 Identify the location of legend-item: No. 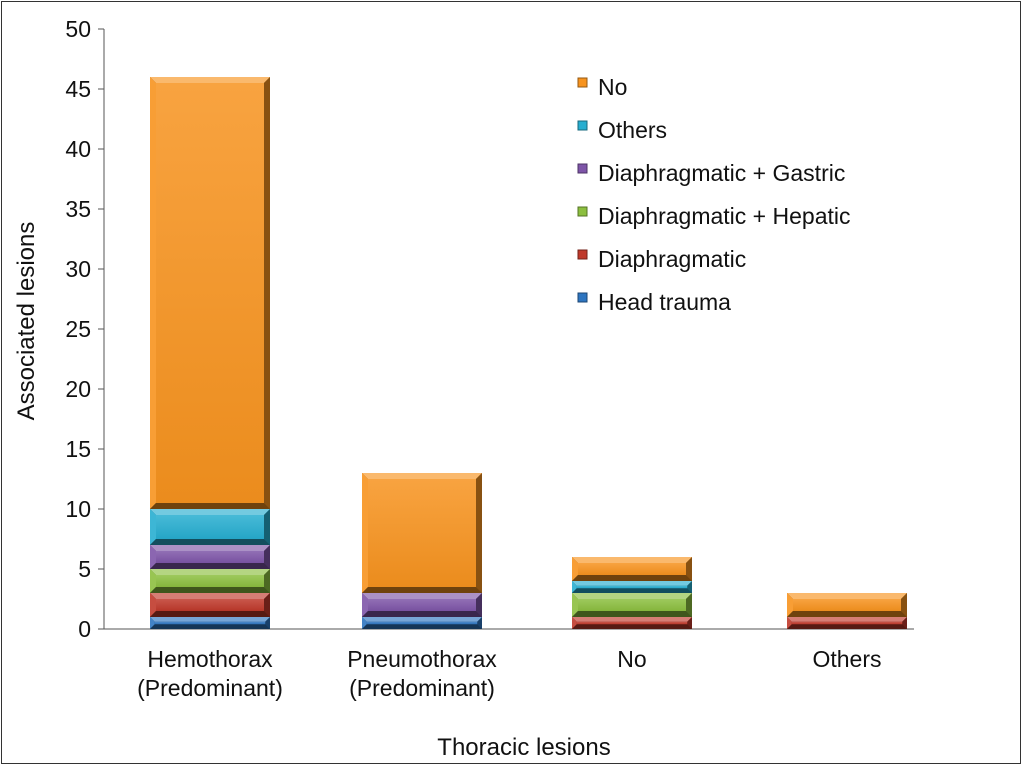
(602, 87).